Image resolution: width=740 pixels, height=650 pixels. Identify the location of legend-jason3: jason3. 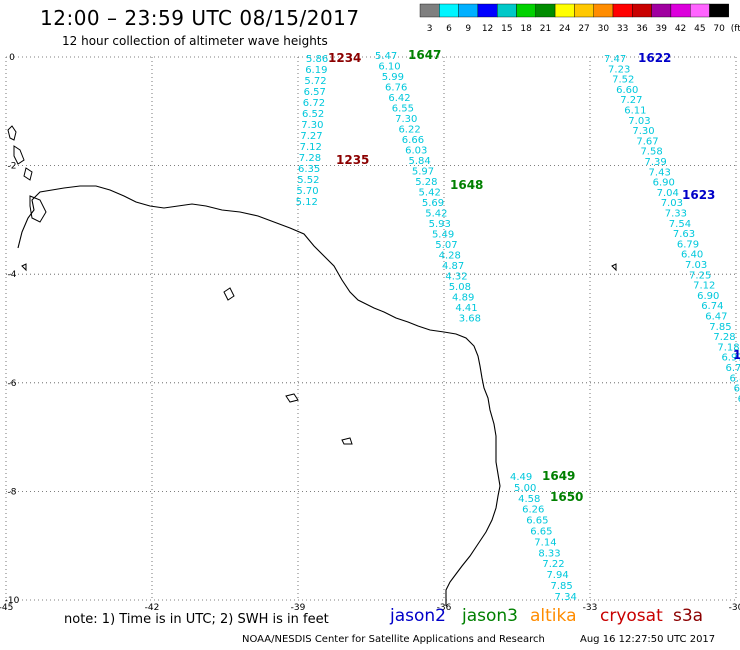
(490, 616).